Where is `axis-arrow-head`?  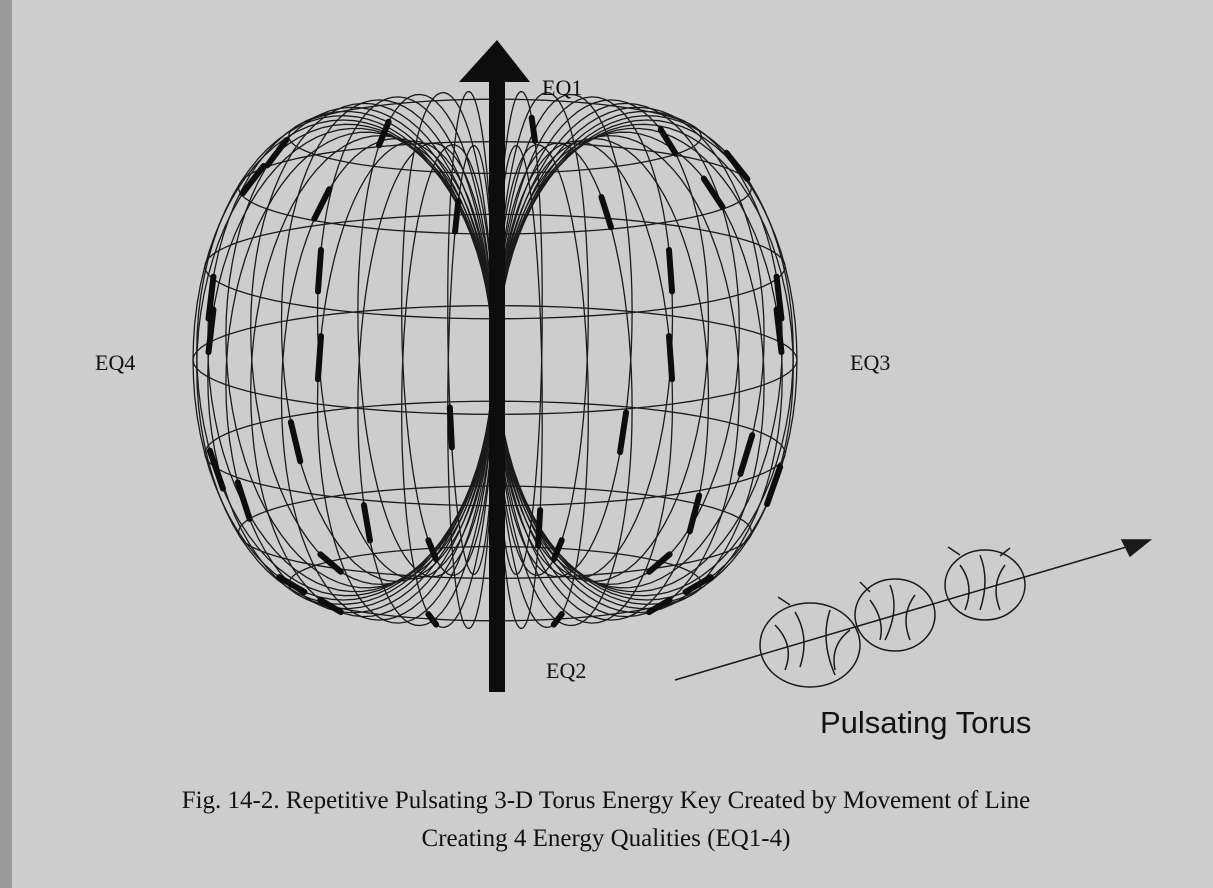 axis-arrow-head is located at coordinates (494, 61).